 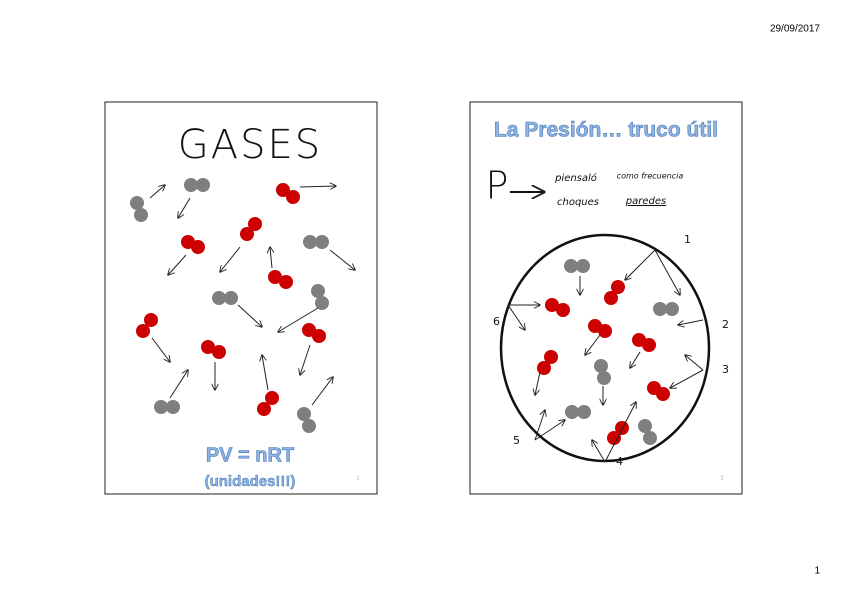 I want to click on wall-label: 5, so click(x=516, y=440).